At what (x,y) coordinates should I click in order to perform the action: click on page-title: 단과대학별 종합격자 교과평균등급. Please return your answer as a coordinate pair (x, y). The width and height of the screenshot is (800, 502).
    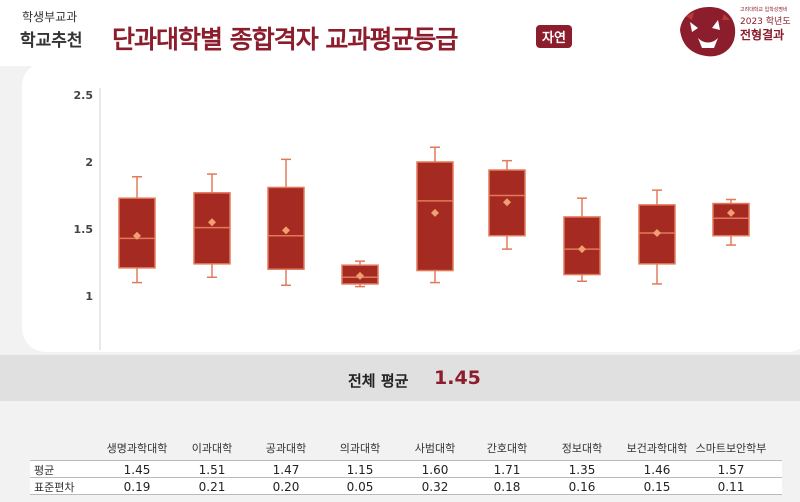
    Looking at the image, I should click on (285, 39).